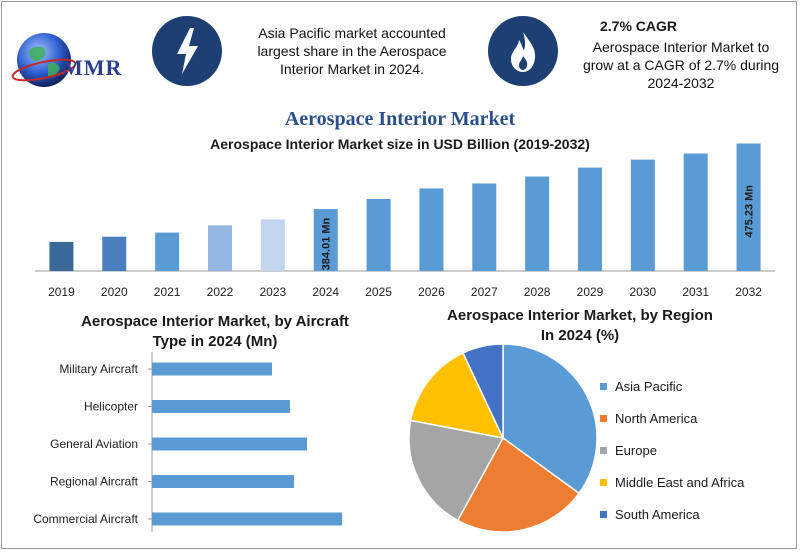 The height and width of the screenshot is (552, 800). Describe the element at coordinates (247, 519) in the screenshot. I see `hbar-commercial-aircraft` at that location.